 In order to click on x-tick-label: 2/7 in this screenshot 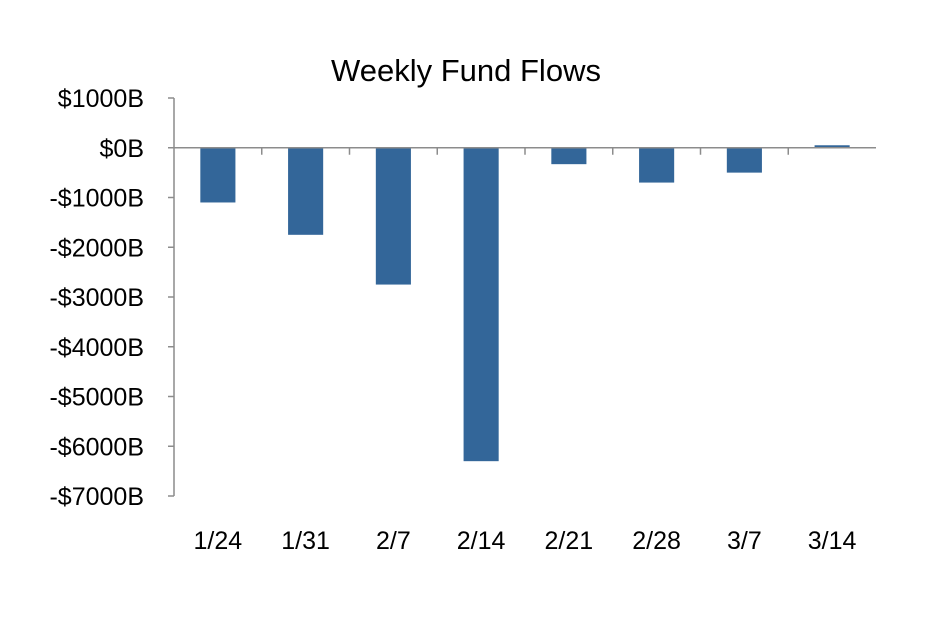, I will do `click(393, 541)`.